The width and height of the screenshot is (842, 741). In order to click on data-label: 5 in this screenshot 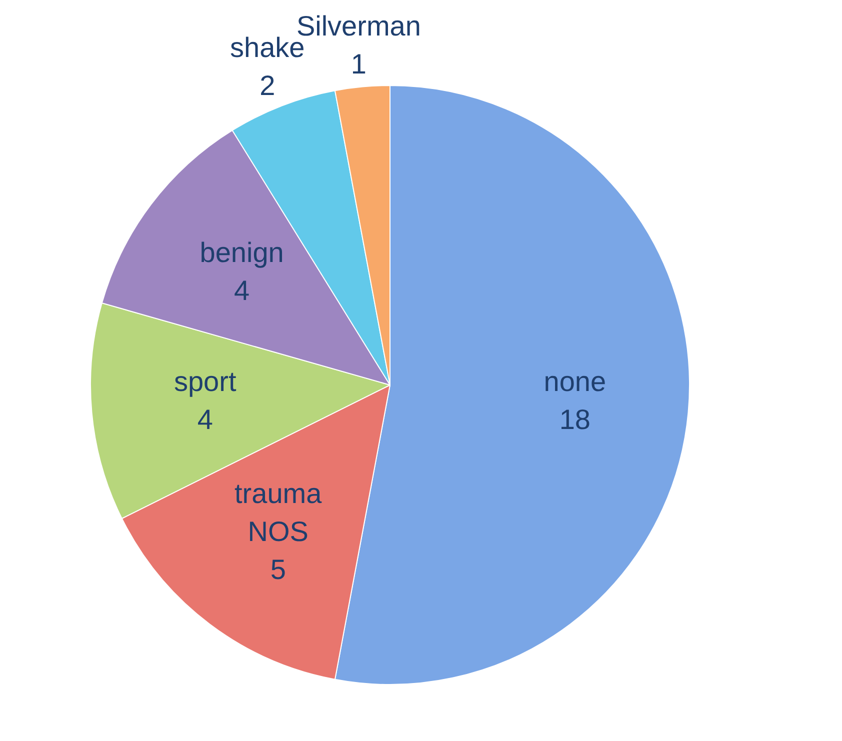, I will do `click(278, 569)`.